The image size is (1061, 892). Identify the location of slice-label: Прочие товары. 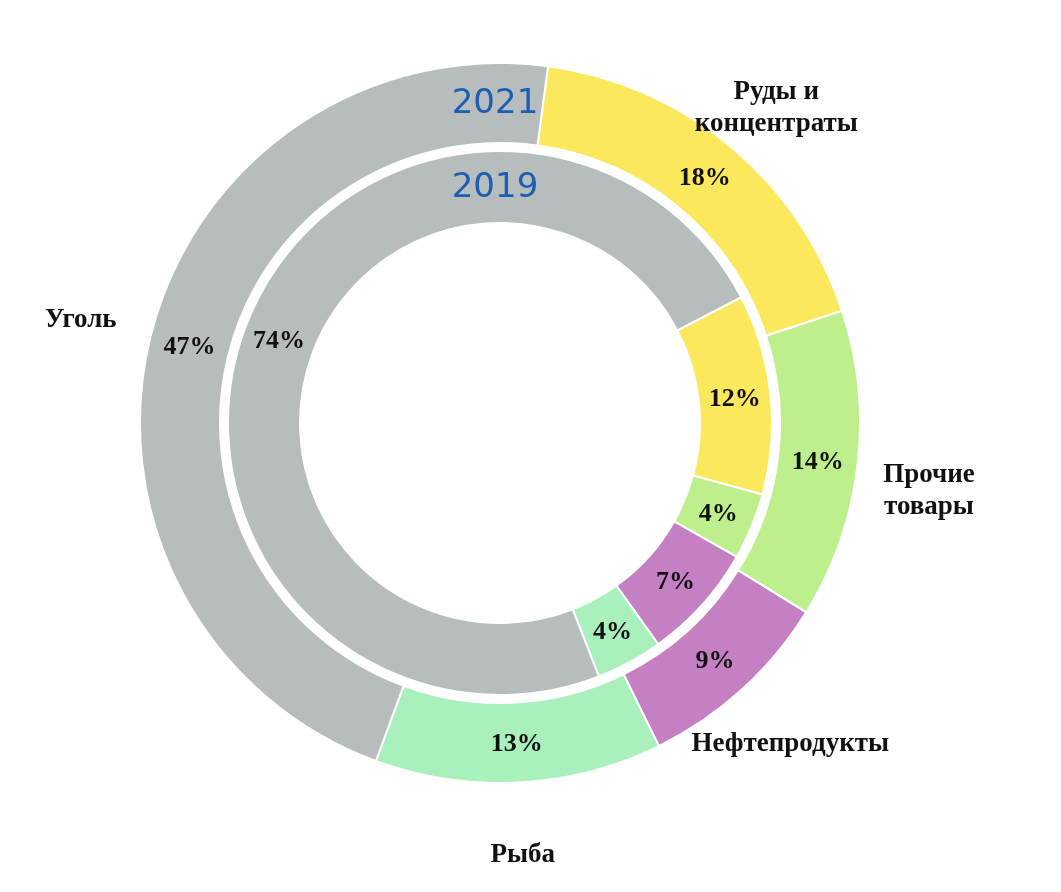
(929, 489).